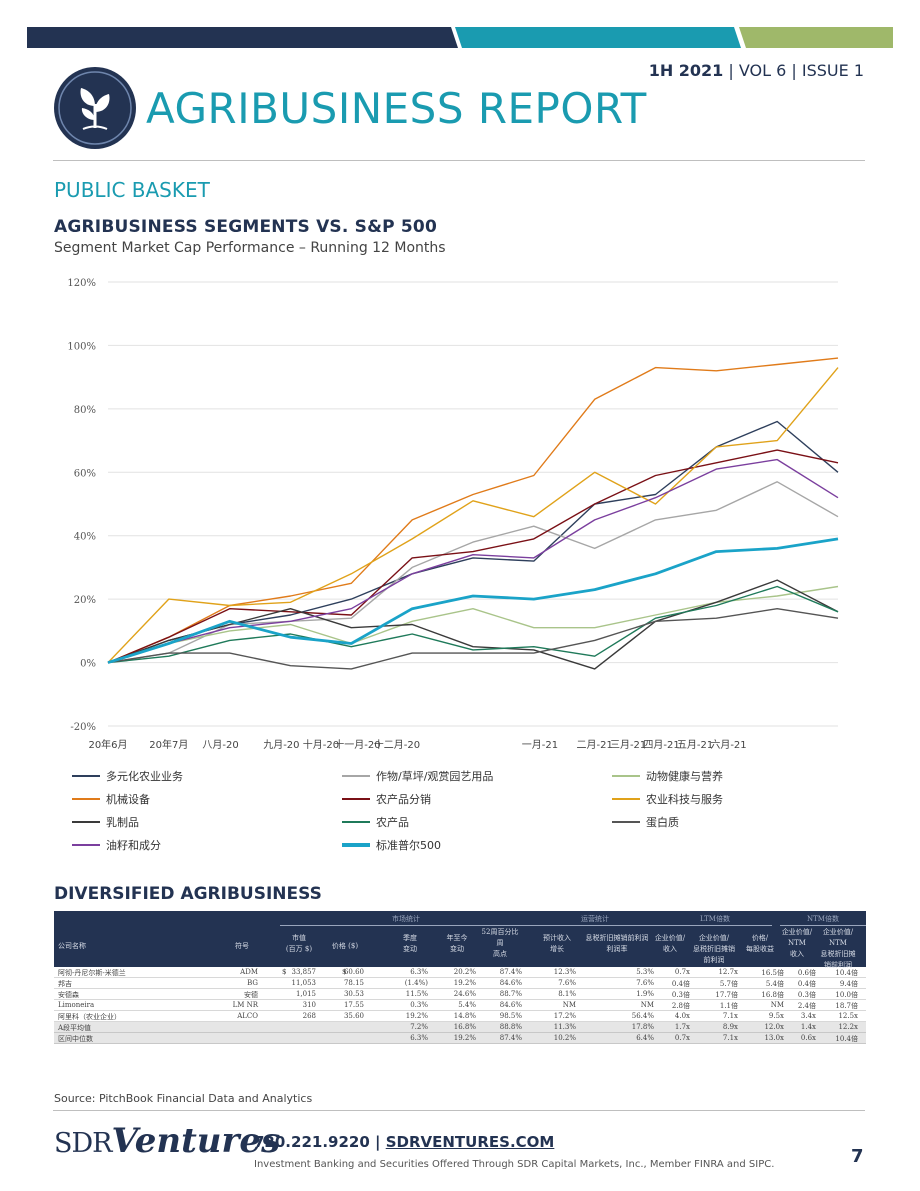  I want to click on cell-ntm_rev: 0.4倍, so click(806, 984).